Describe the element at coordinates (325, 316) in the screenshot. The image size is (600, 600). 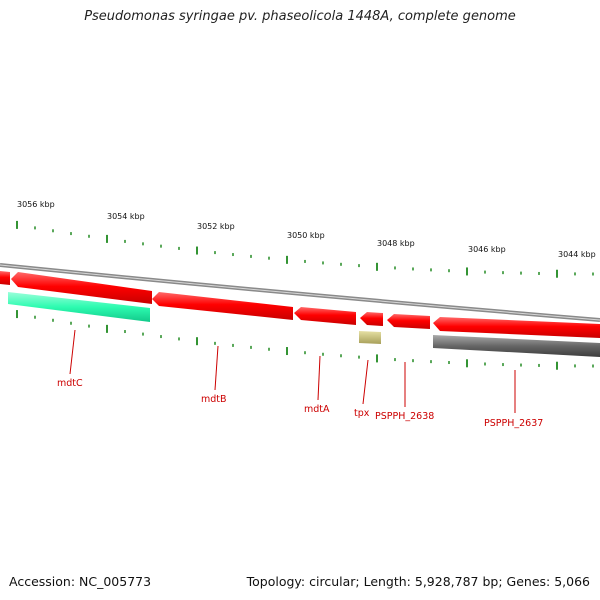
I see `gene-arrow-mdtA` at that location.